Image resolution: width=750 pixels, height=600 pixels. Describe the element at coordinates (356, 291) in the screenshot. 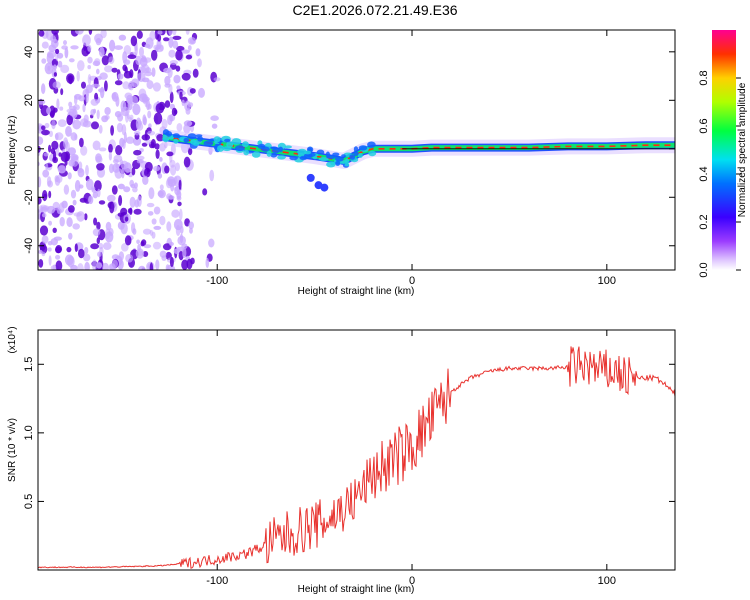

I see `spectrogram-x-axis-label: Height of straight line (km)` at that location.